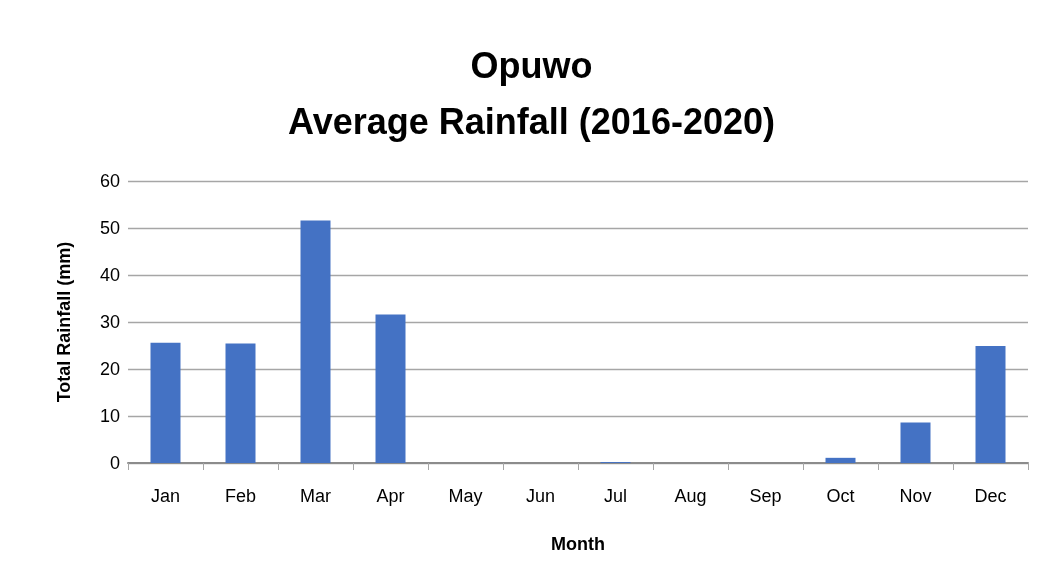 The width and height of the screenshot is (1063, 580). Describe the element at coordinates (109, 416) in the screenshot. I see `y-tick-label: 10` at that location.